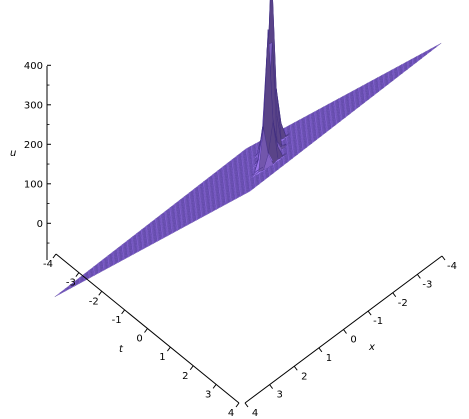 This screenshot has width=469, height=419. What do you see at coordinates (403, 303) in the screenshot?
I see `x-tick-label: -2` at bounding box center [403, 303].